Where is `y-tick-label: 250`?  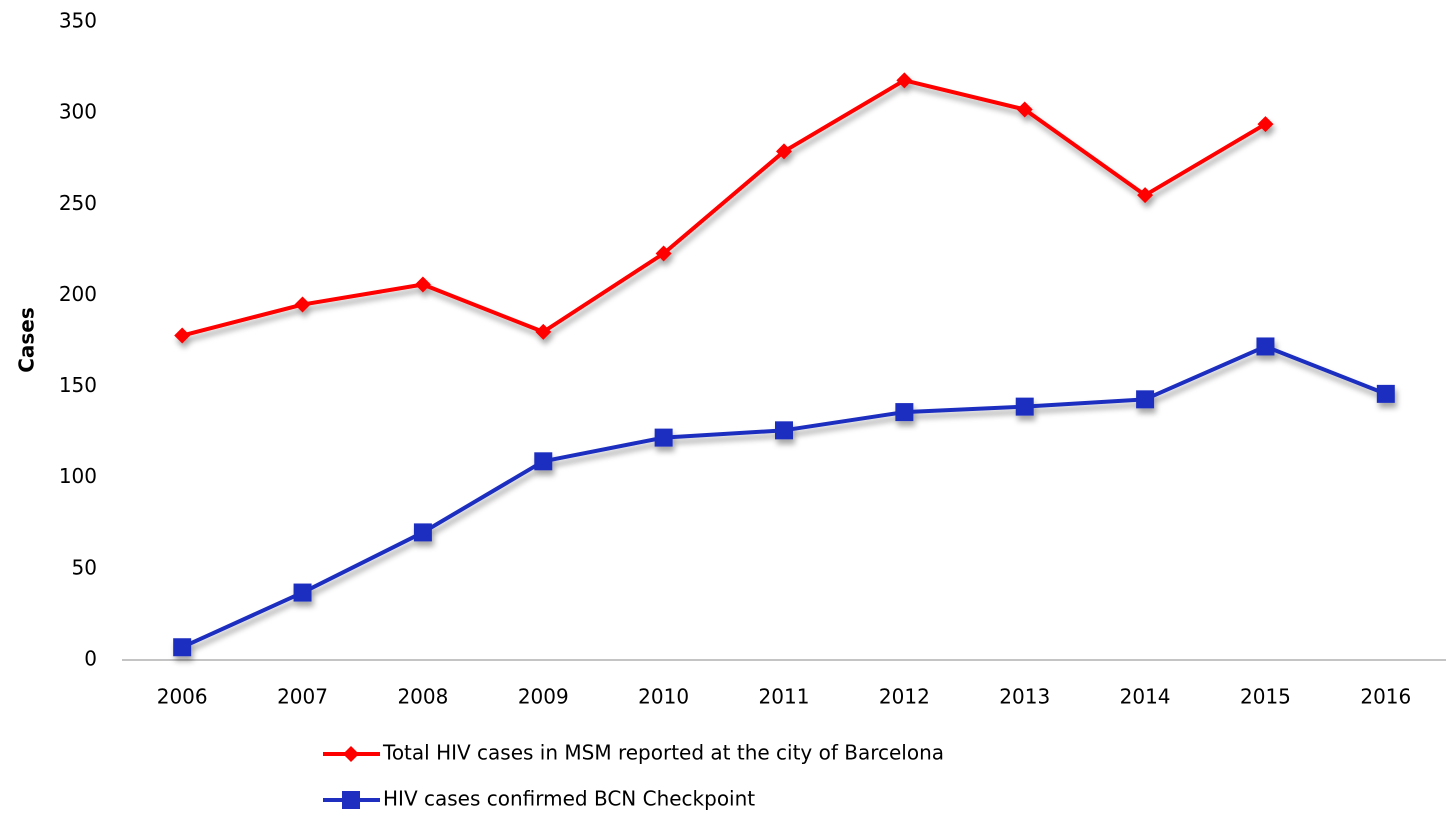
y-tick-label: 250 is located at coordinates (78, 203).